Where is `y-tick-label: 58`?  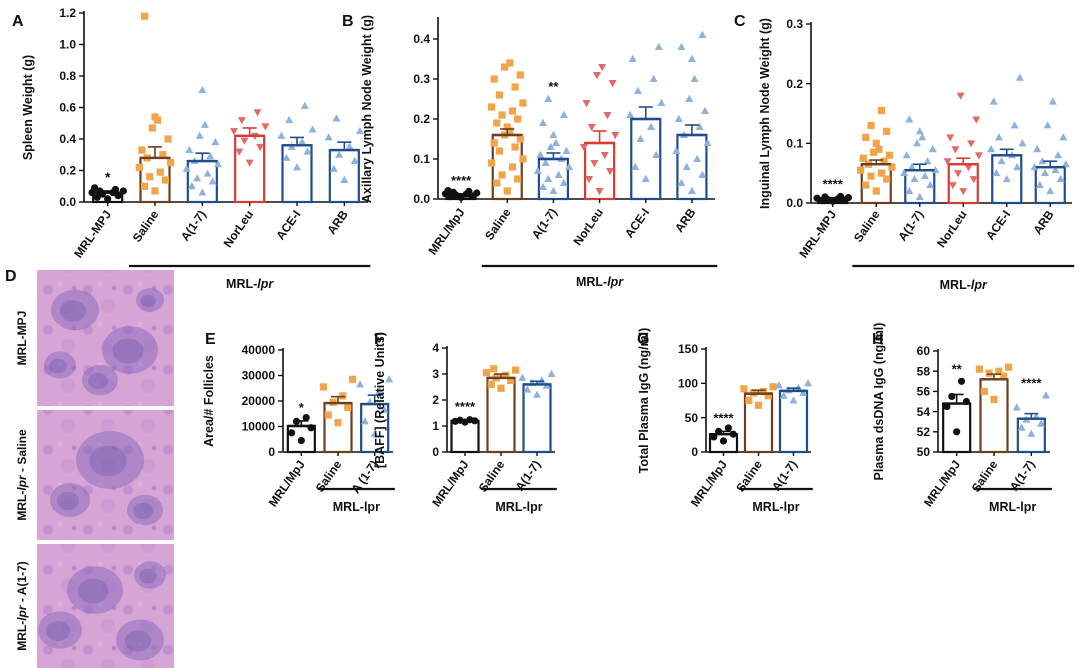 y-tick-label: 58 is located at coordinates (924, 371).